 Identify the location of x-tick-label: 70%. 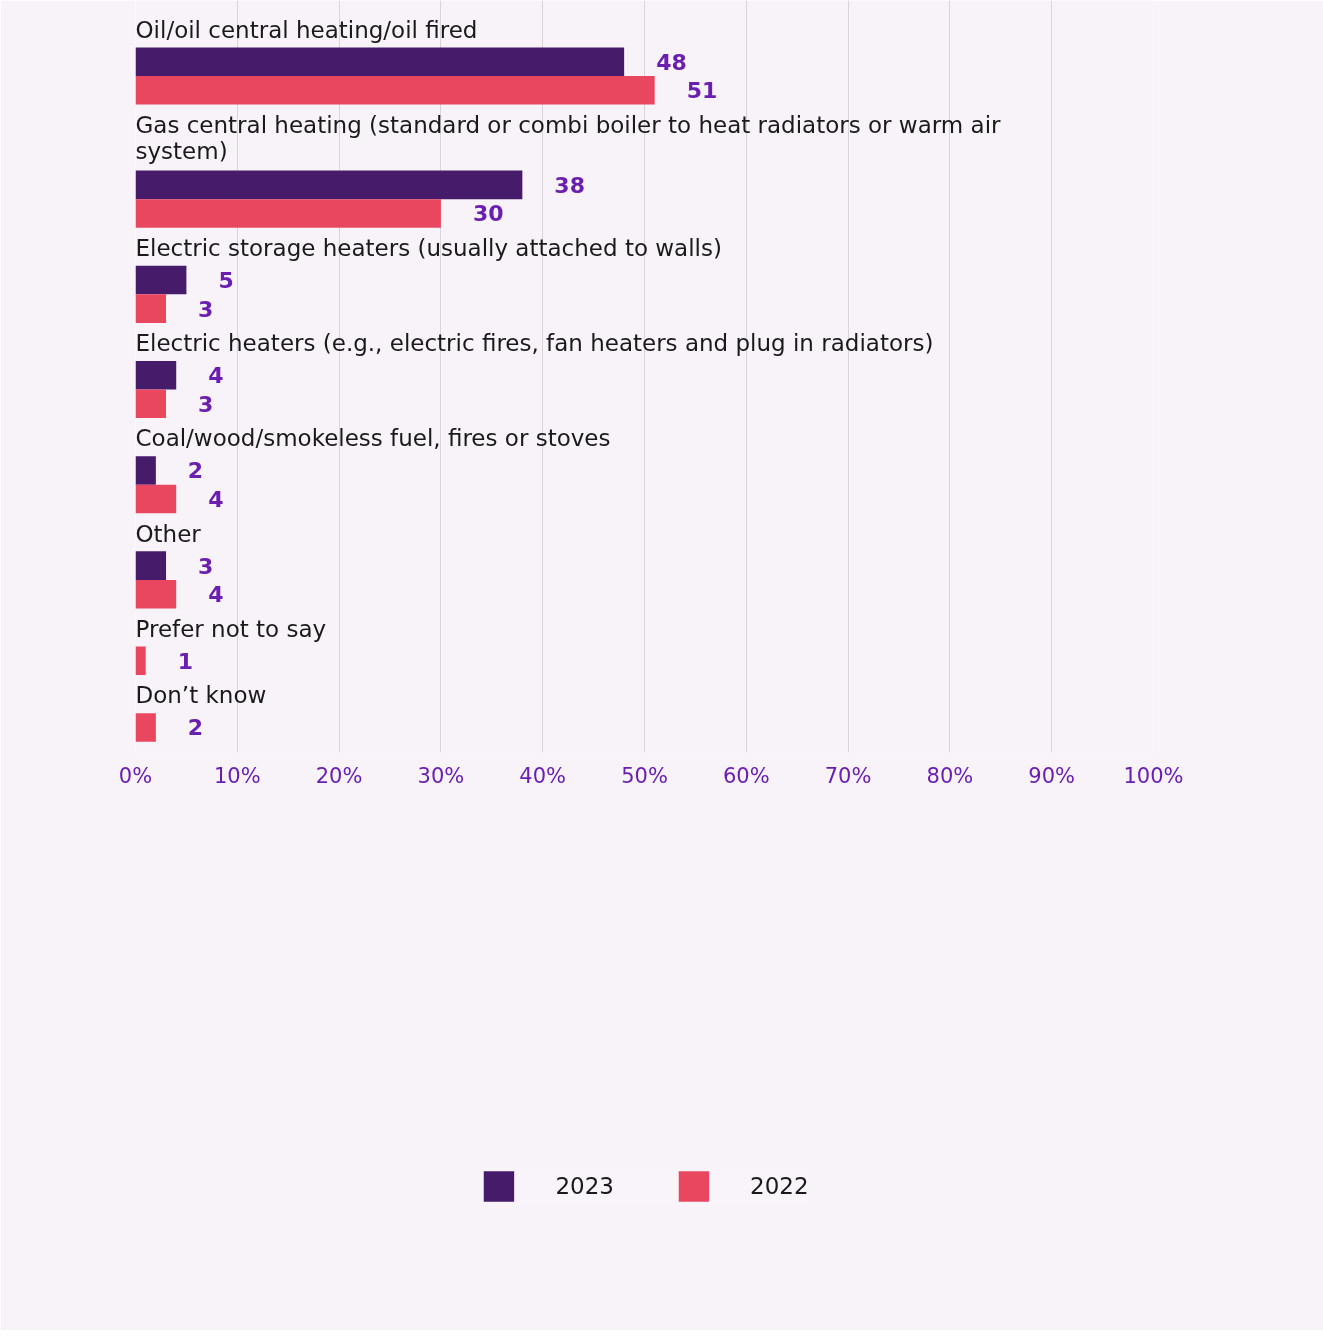
(848, 775).